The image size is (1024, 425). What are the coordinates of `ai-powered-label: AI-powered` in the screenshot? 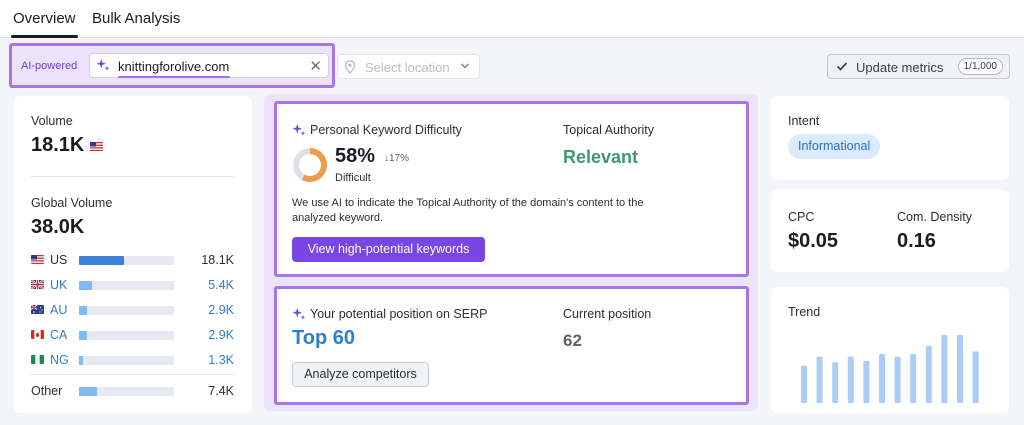 It's located at (49, 66).